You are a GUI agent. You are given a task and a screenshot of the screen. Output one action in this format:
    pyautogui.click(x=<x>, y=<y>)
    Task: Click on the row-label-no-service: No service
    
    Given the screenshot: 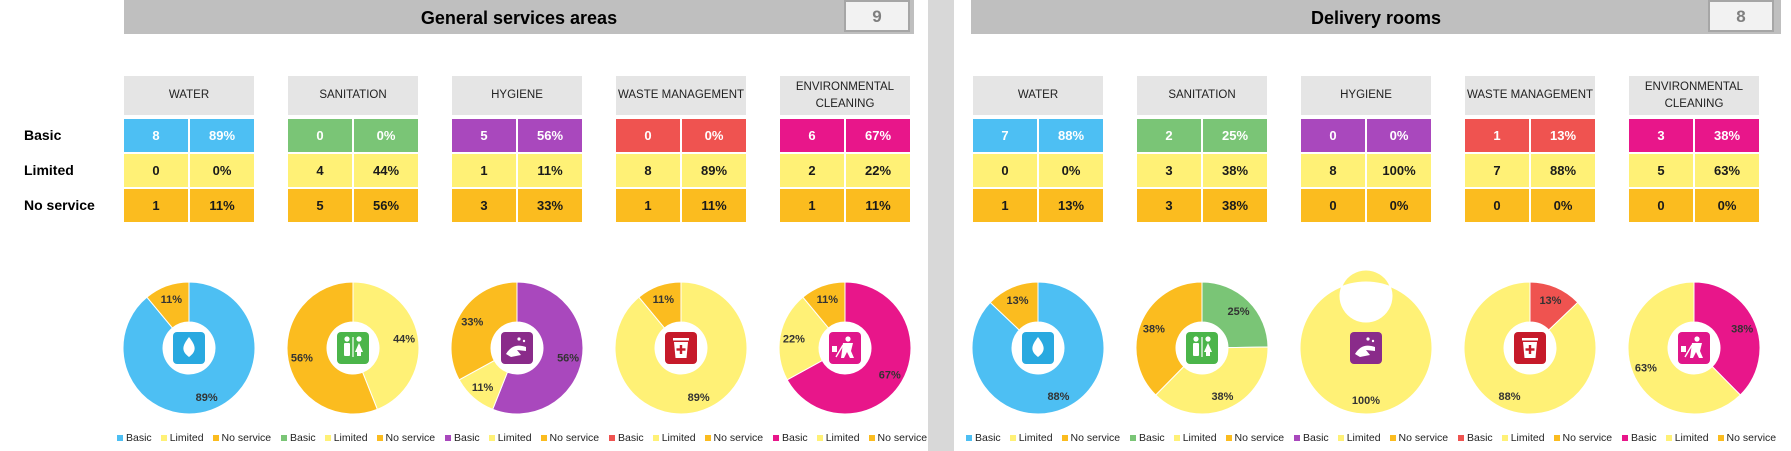 What is the action you would take?
    pyautogui.click(x=59, y=205)
    